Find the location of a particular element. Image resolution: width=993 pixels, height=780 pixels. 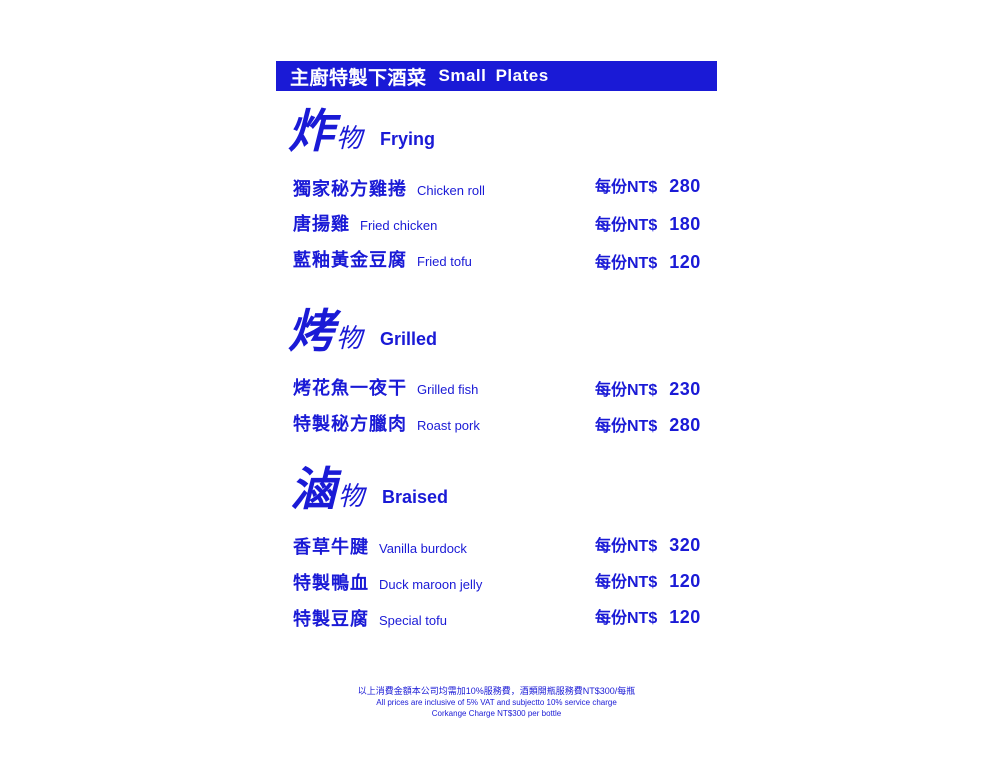

menu-title-en: Small Plates is located at coordinates (493, 75).